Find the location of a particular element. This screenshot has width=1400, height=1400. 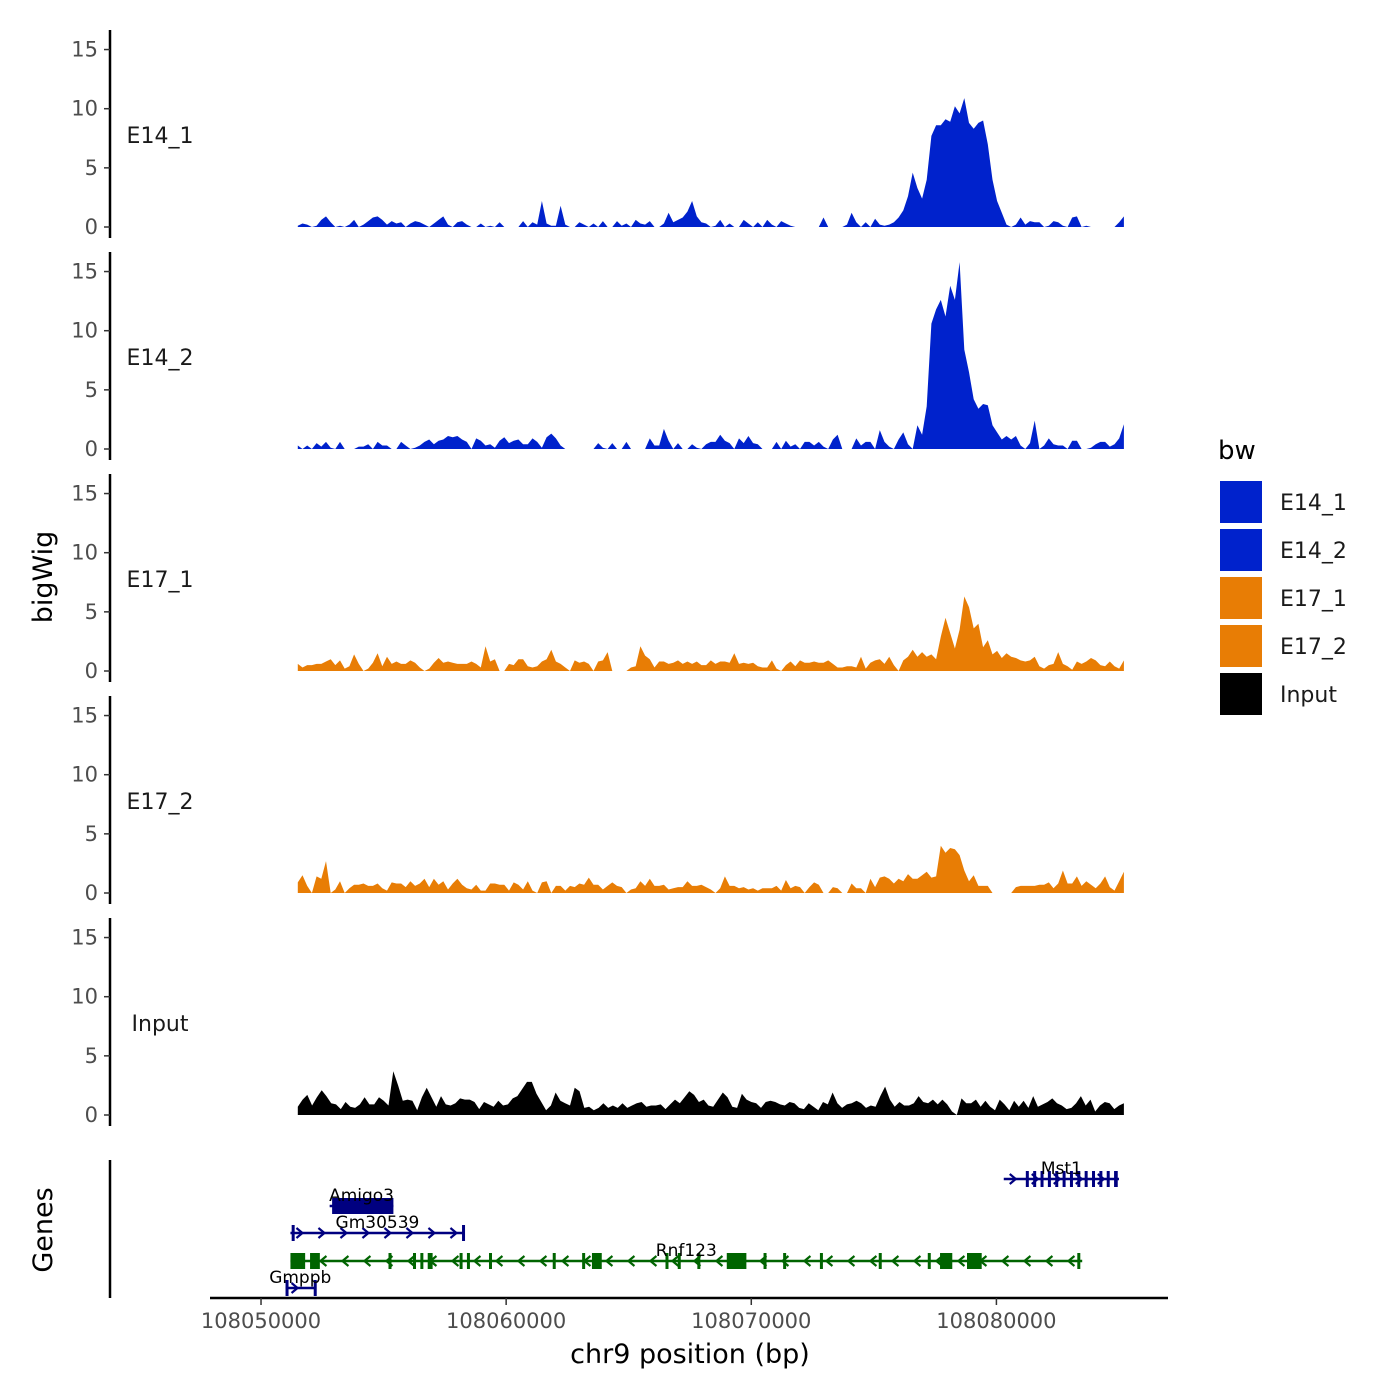

y-tick-label: 15 is located at coordinates (84, 716).